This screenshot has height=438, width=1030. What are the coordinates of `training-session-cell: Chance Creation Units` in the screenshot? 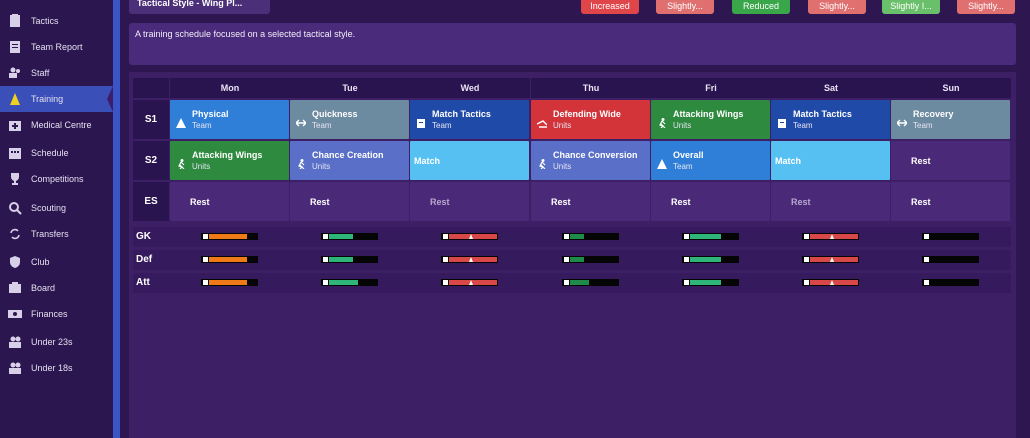 It's located at (349, 160).